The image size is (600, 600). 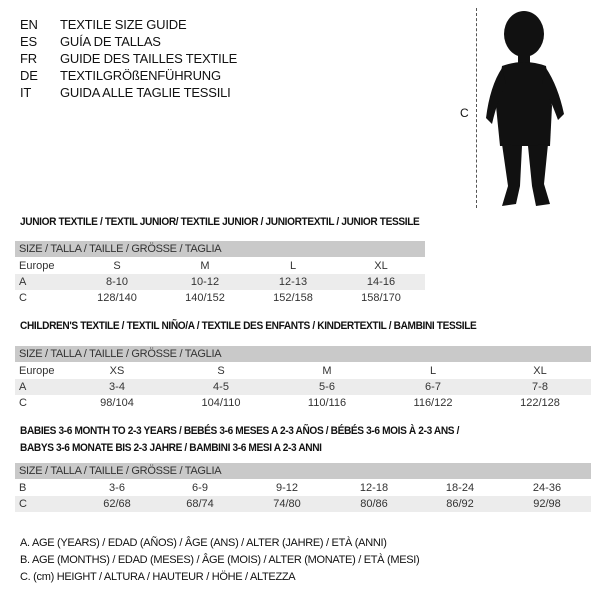 I want to click on table-cell: 18-24, so click(x=460, y=488).